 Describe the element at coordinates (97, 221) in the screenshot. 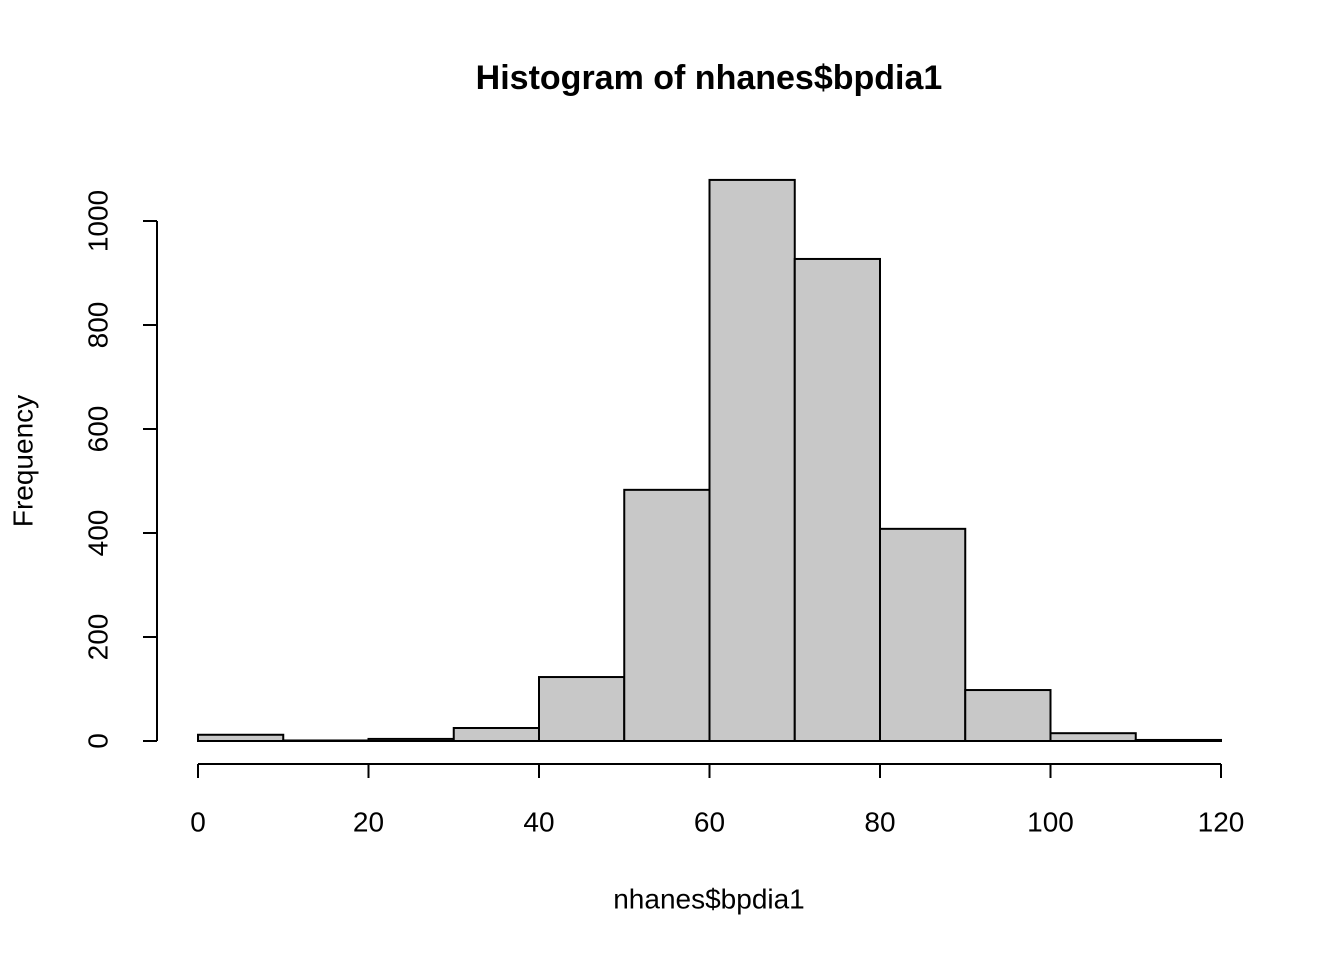

I see `y-tick-label: 1000` at that location.